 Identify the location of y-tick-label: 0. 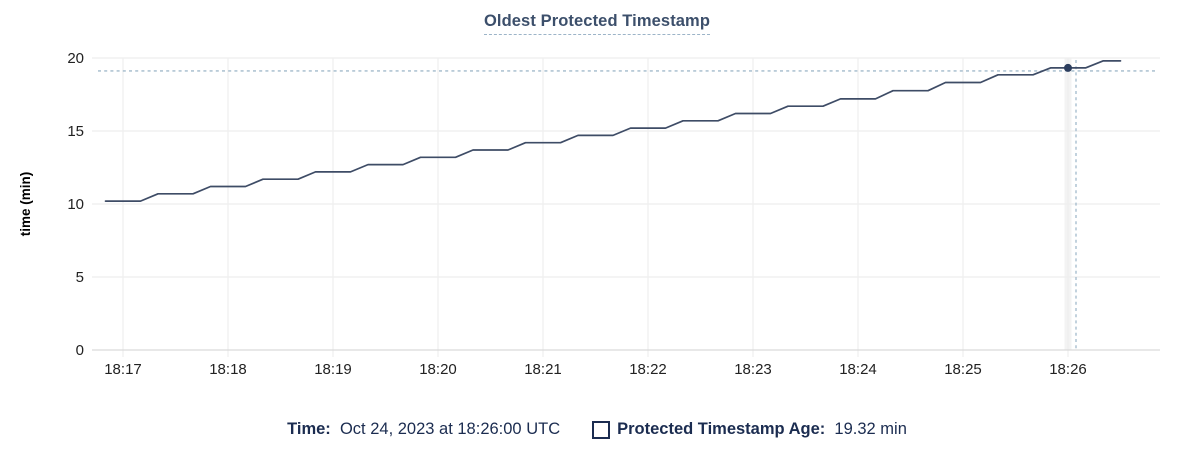
(80, 350).